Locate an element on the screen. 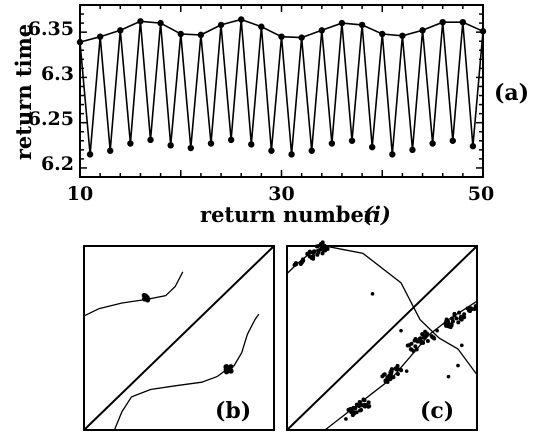  x-axis-symbol: (i) is located at coordinates (377, 214).